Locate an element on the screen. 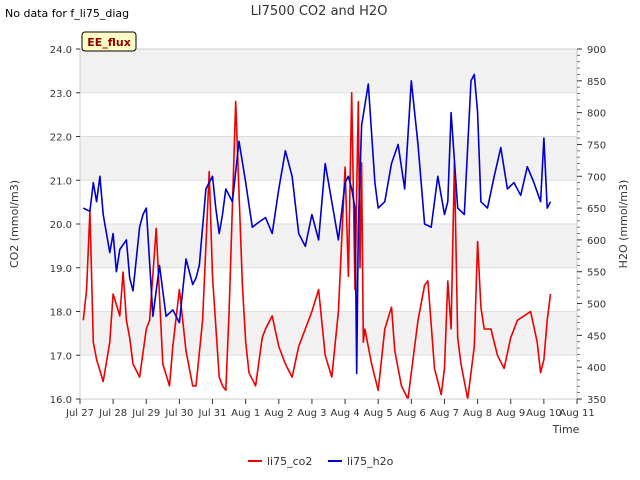 Image resolution: width=640 pixels, height=480 pixels. right-tick-label: 900 is located at coordinates (596, 50).